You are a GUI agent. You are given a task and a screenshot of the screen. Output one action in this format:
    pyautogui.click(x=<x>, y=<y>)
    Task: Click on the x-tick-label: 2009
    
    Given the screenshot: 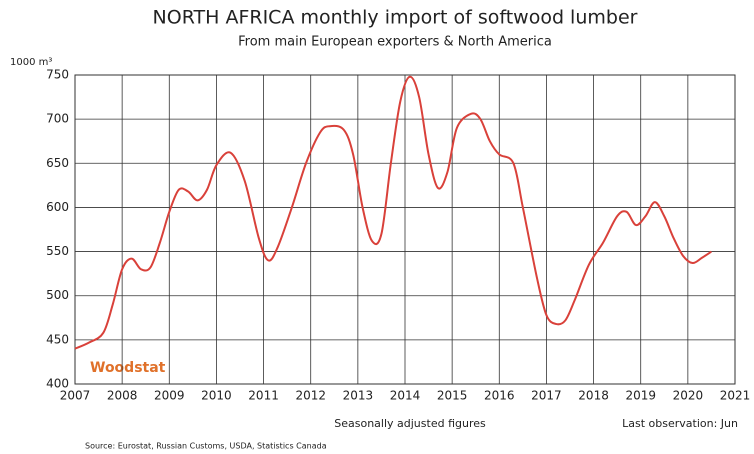 What is the action you would take?
    pyautogui.click(x=169, y=396)
    